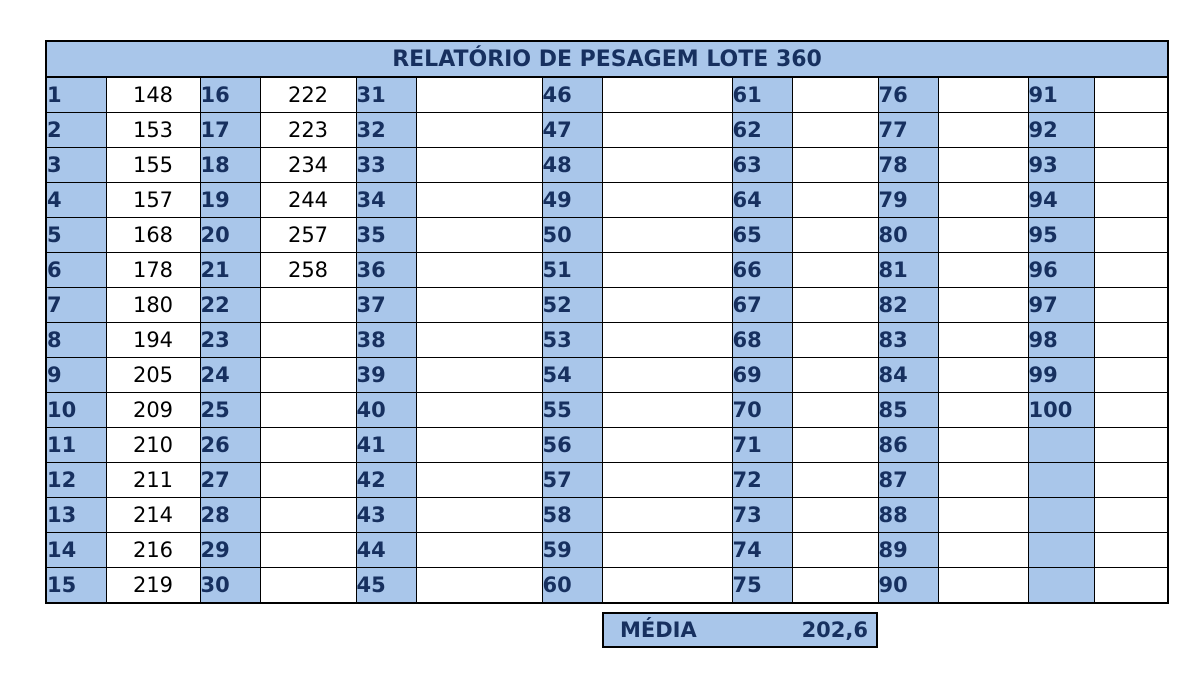  I want to click on weight-cell: 223, so click(308, 130).